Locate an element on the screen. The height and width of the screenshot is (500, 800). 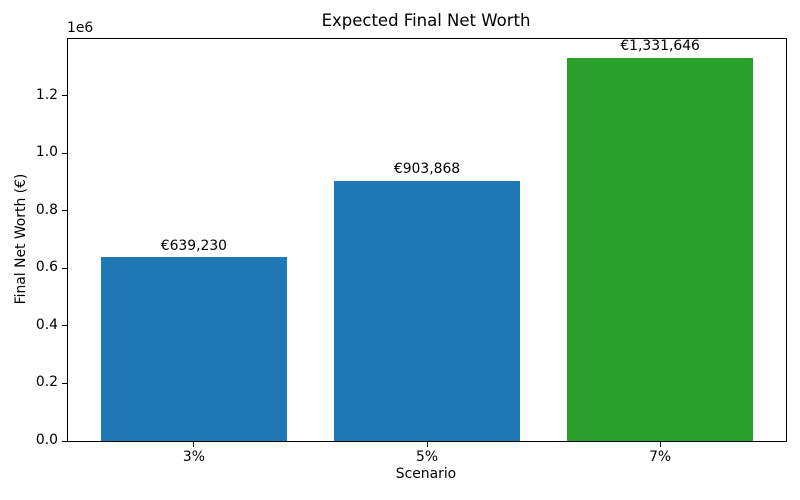
y-axis-label: Final Net Worth (€) is located at coordinates (21, 239).